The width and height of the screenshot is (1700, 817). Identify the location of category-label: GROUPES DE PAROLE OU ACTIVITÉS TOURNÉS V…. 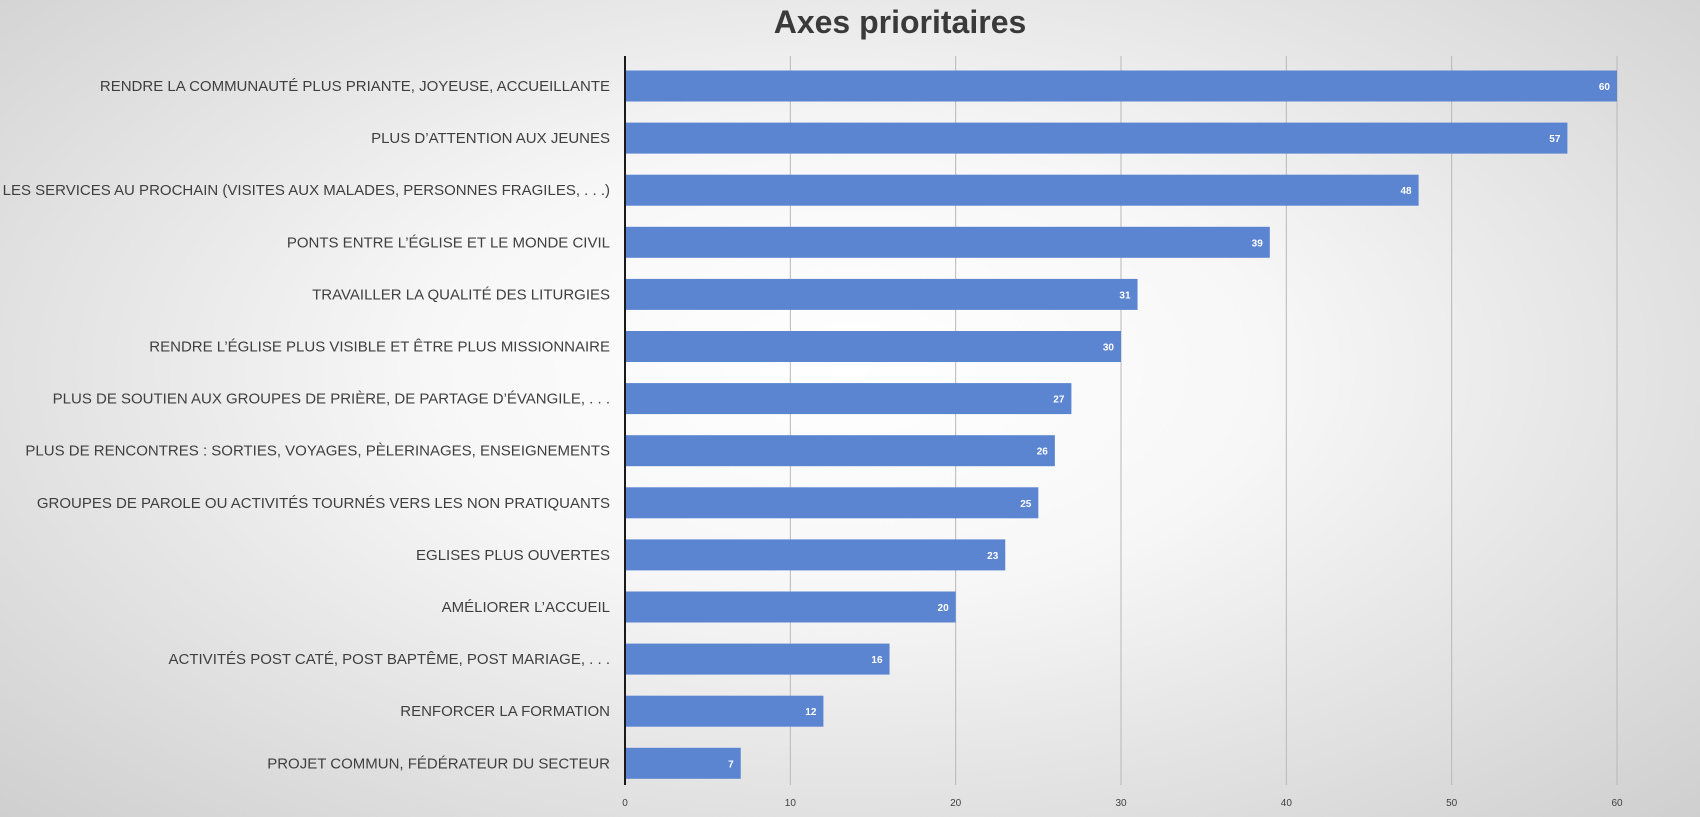
(323, 503).